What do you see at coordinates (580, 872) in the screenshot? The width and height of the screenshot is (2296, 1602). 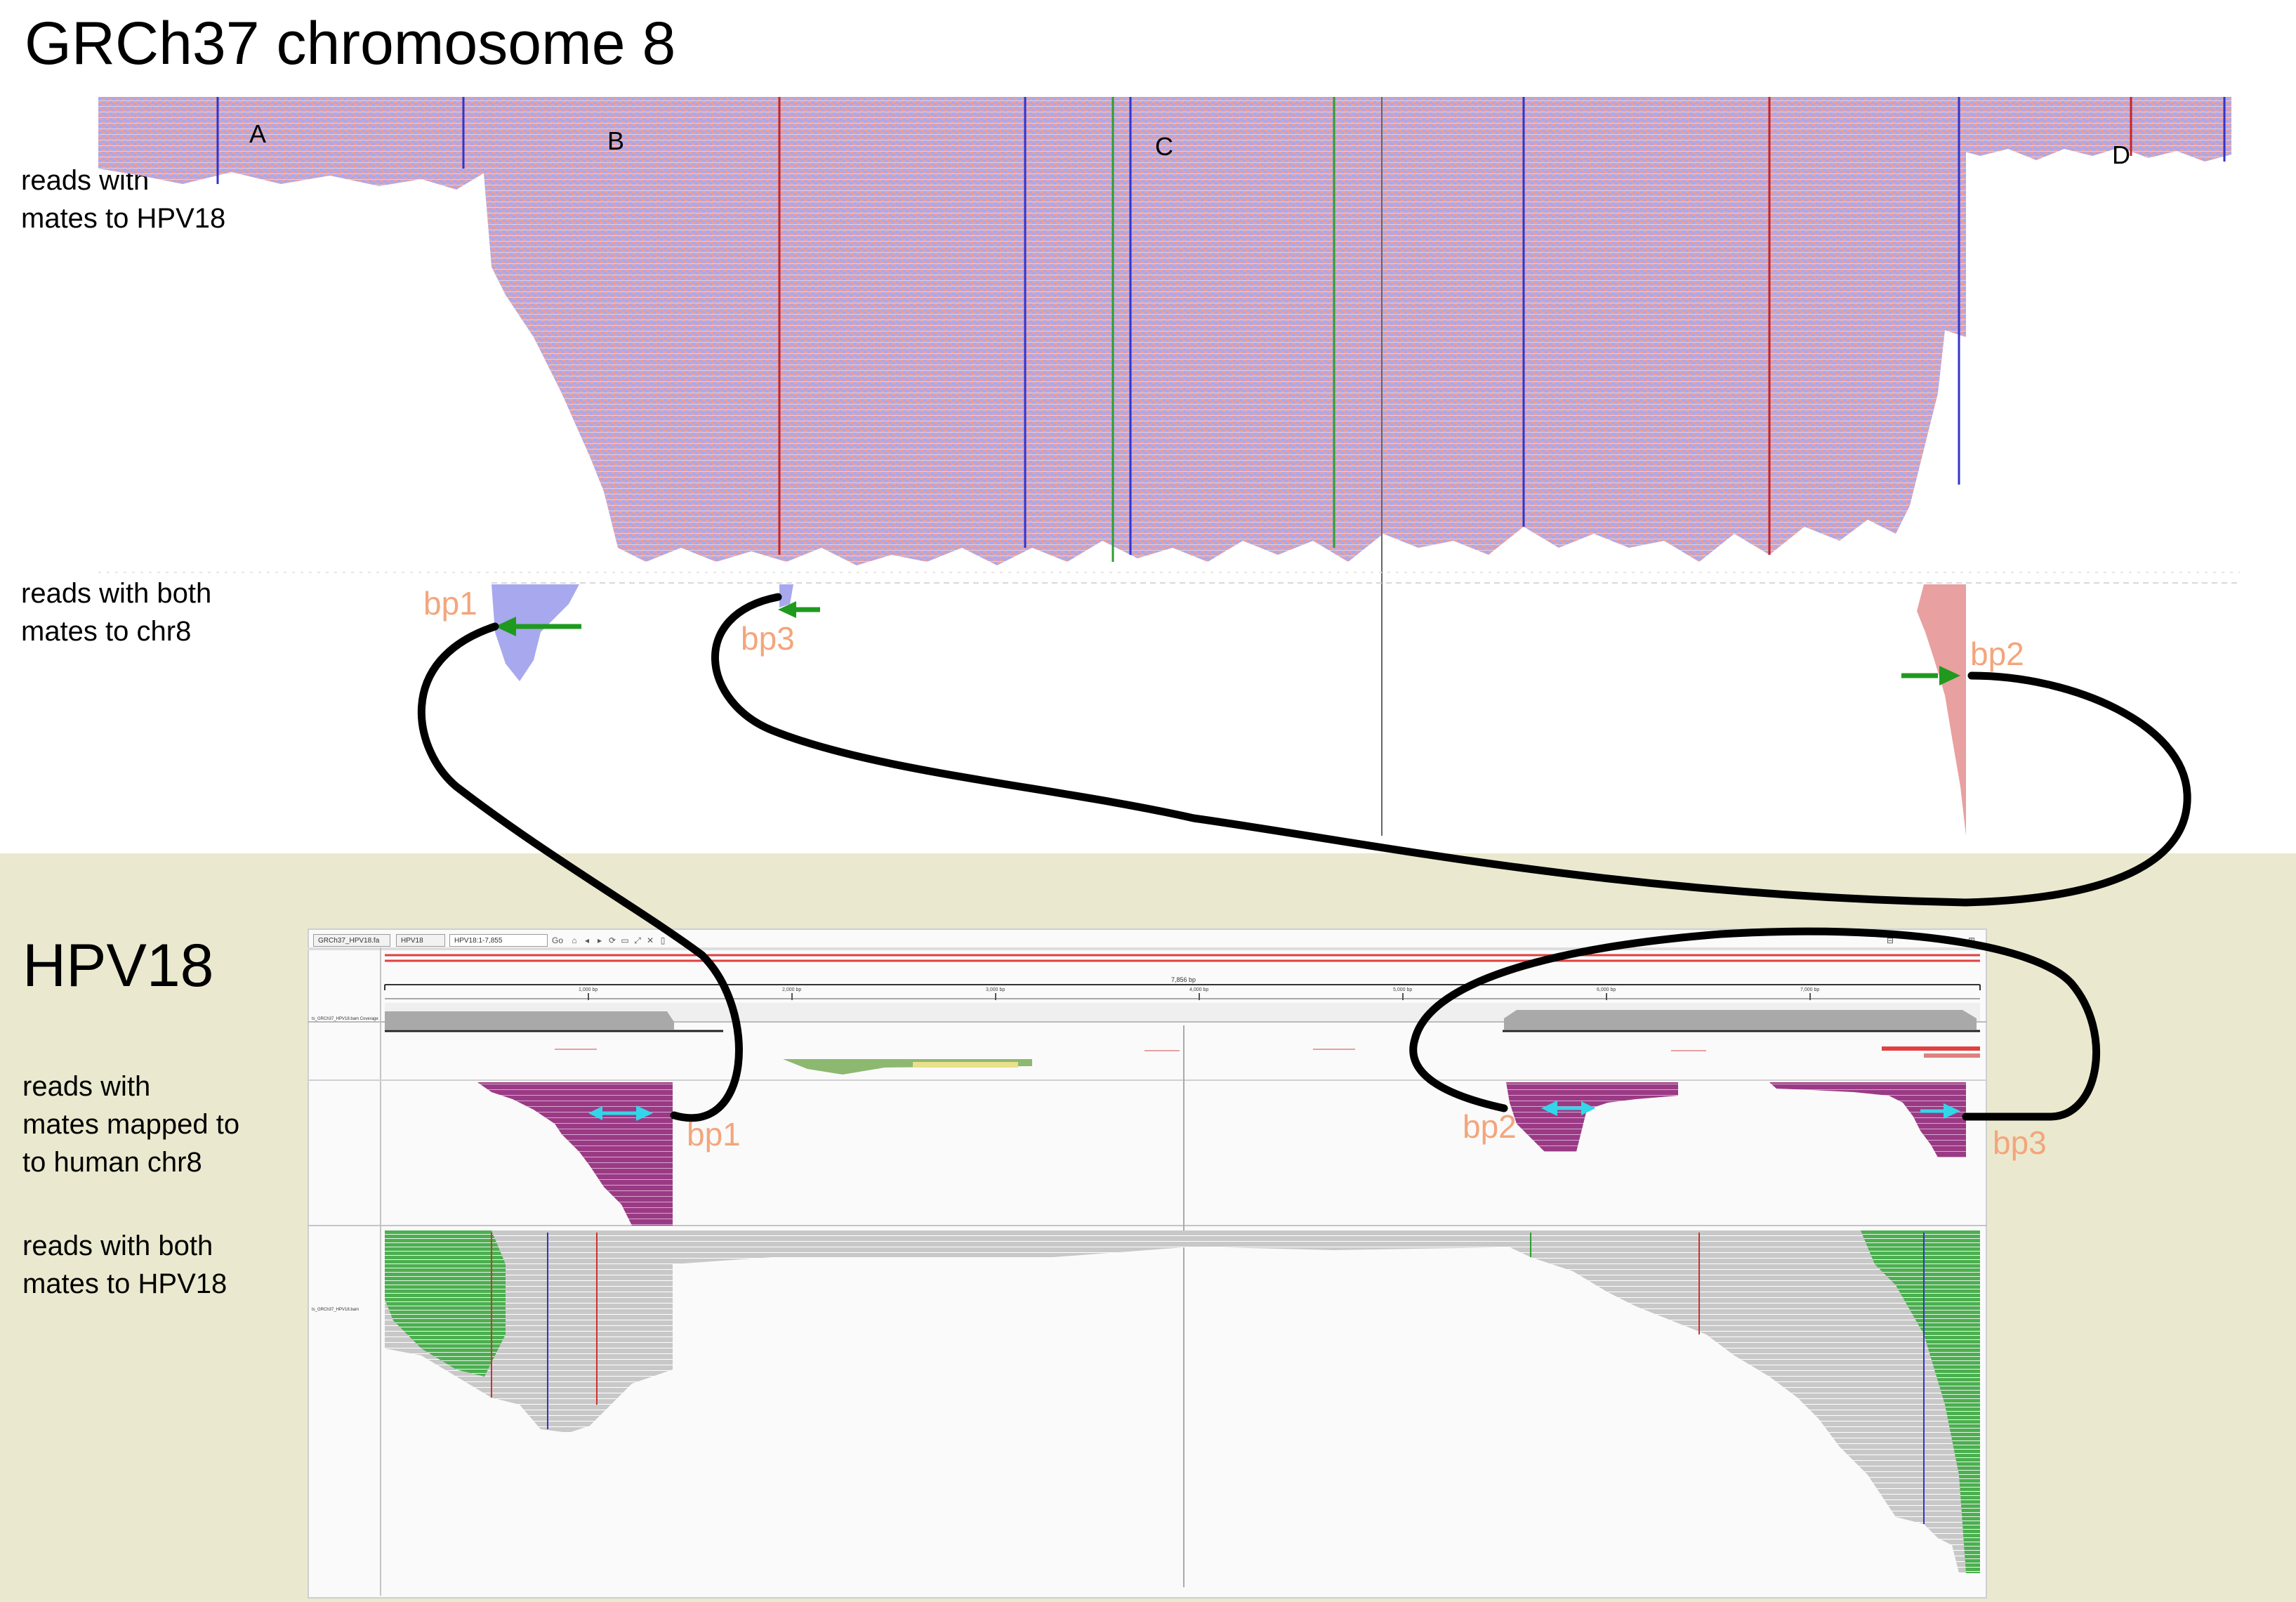 I see `connector-bp1` at bounding box center [580, 872].